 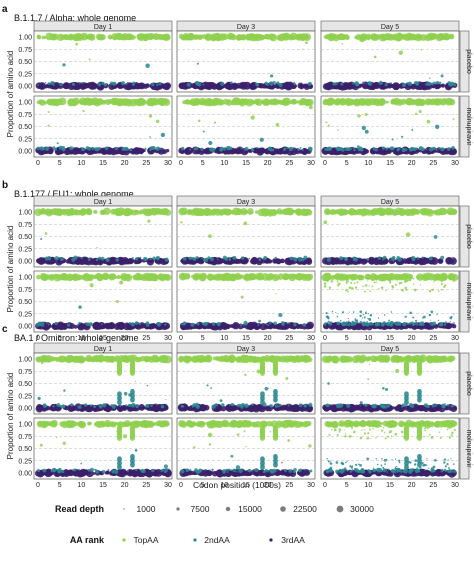 I want to click on column-strip-label: Day 1, so click(x=103, y=349).